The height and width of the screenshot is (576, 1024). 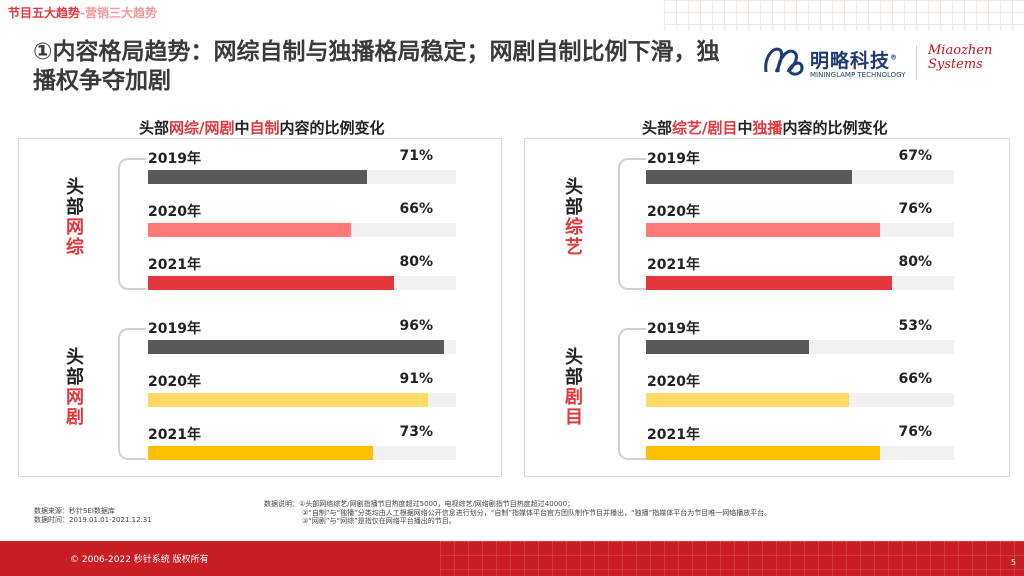 I want to click on group-label: 头部网剧, so click(x=75, y=388).